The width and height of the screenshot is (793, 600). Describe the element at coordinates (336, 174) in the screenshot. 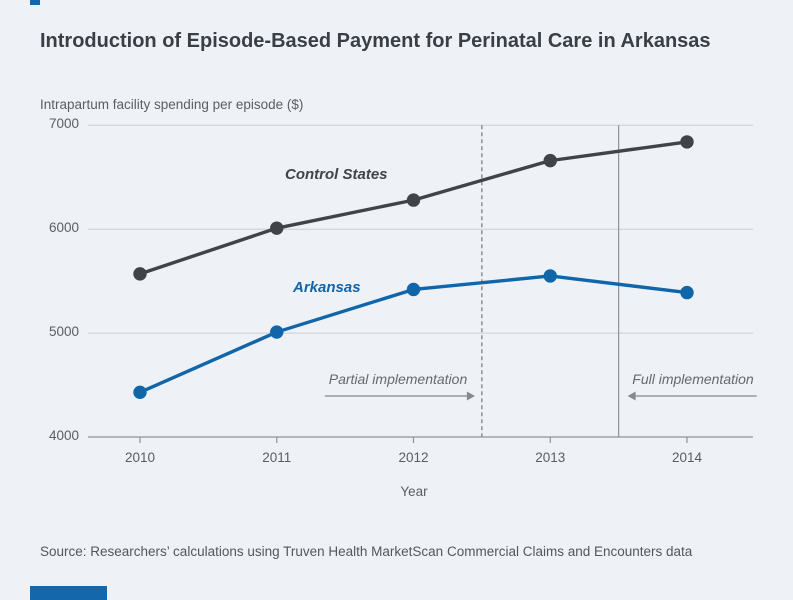

I see `series-label-control-states: Control States` at that location.